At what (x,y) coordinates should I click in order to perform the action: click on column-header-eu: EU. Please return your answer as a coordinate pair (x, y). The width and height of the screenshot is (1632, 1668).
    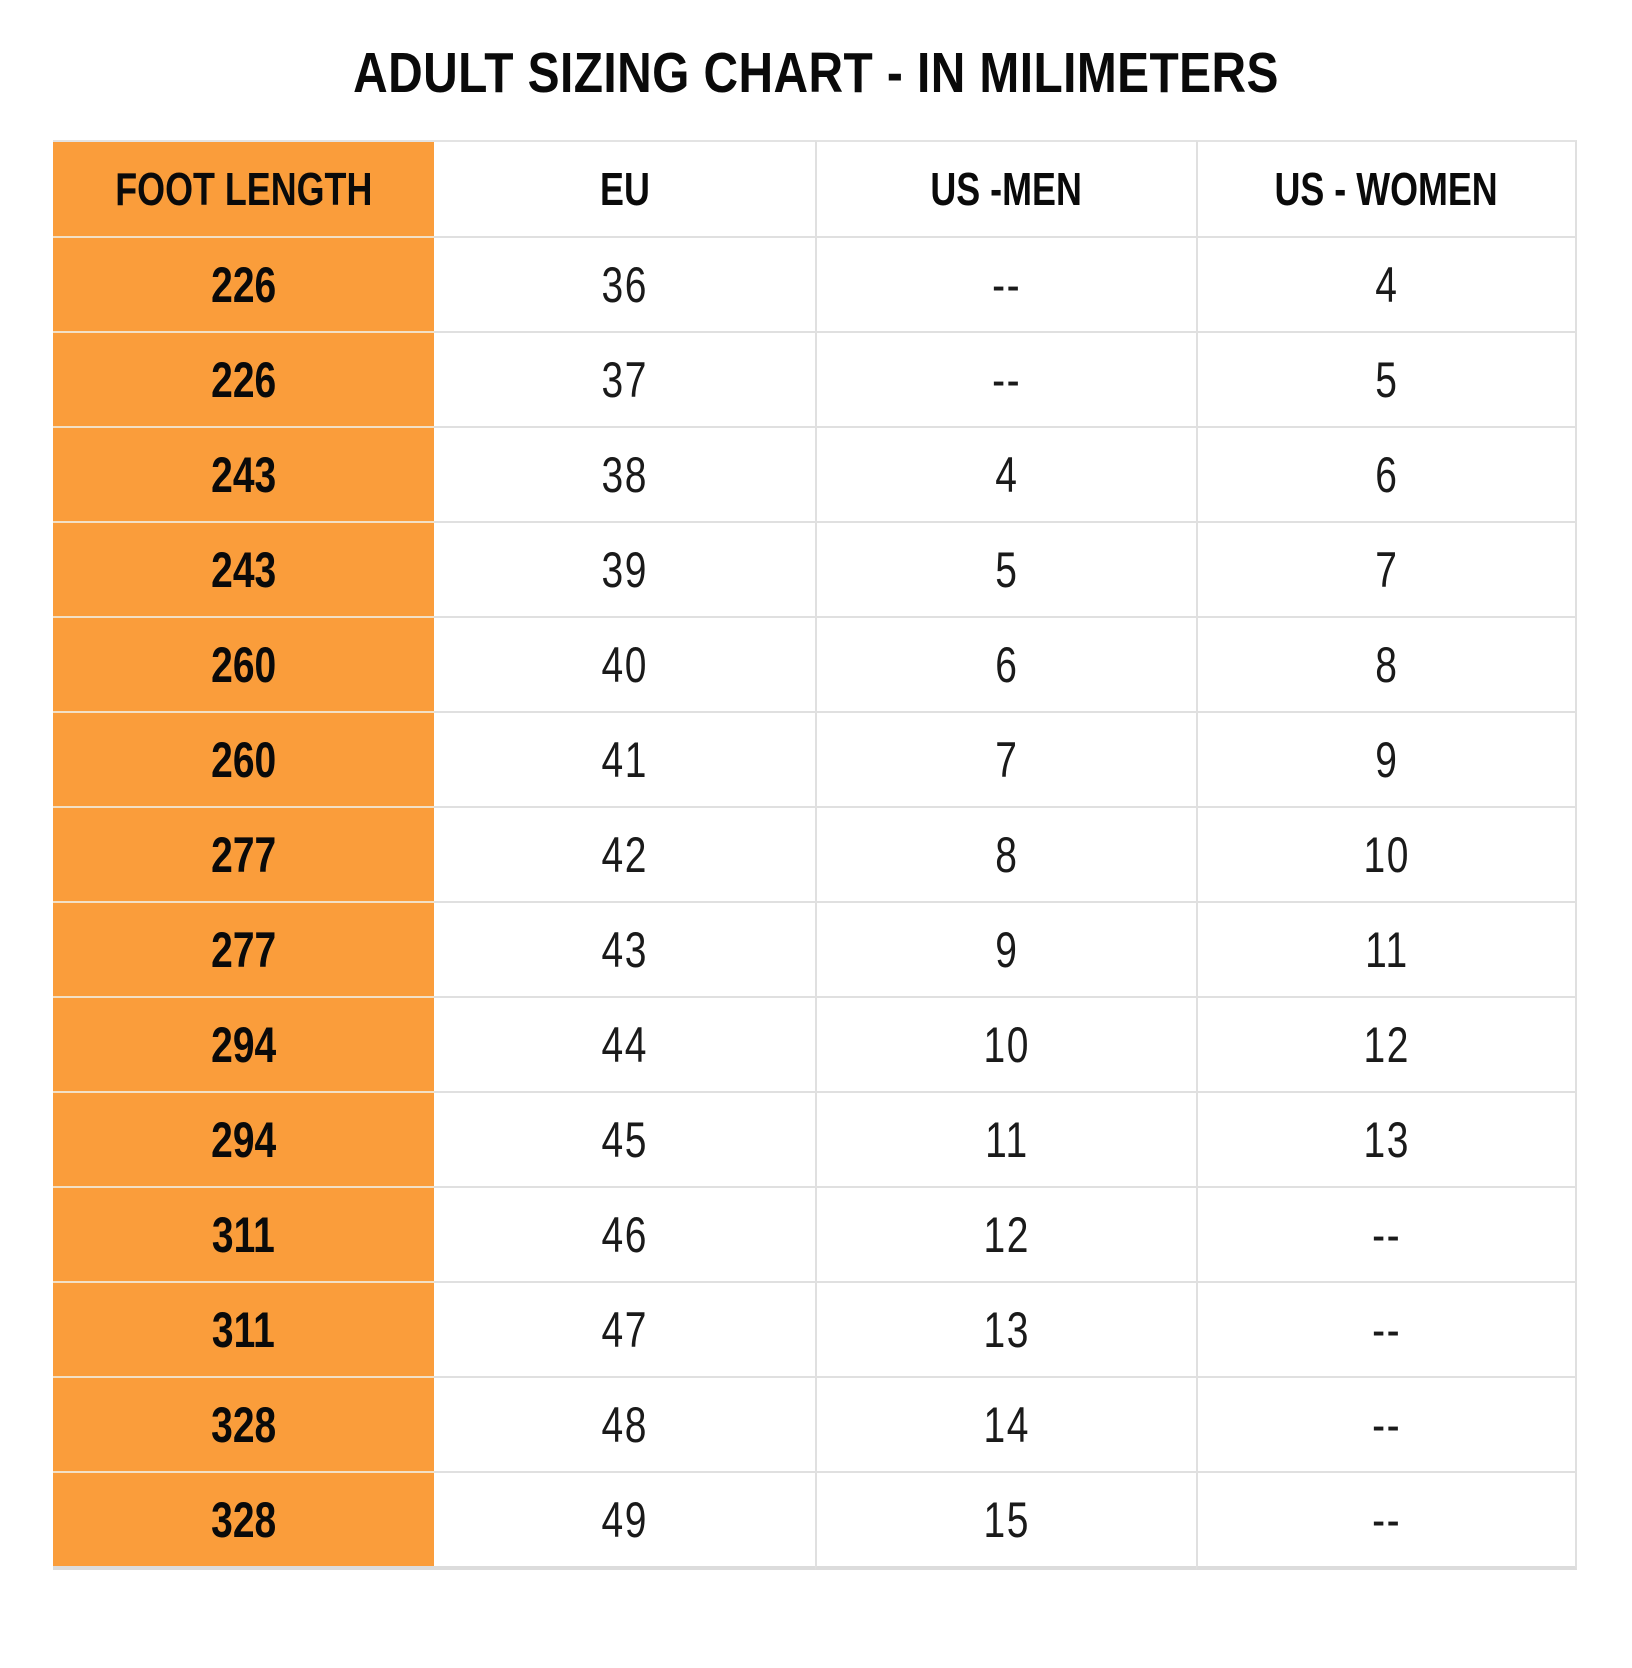
    Looking at the image, I should click on (624, 189).